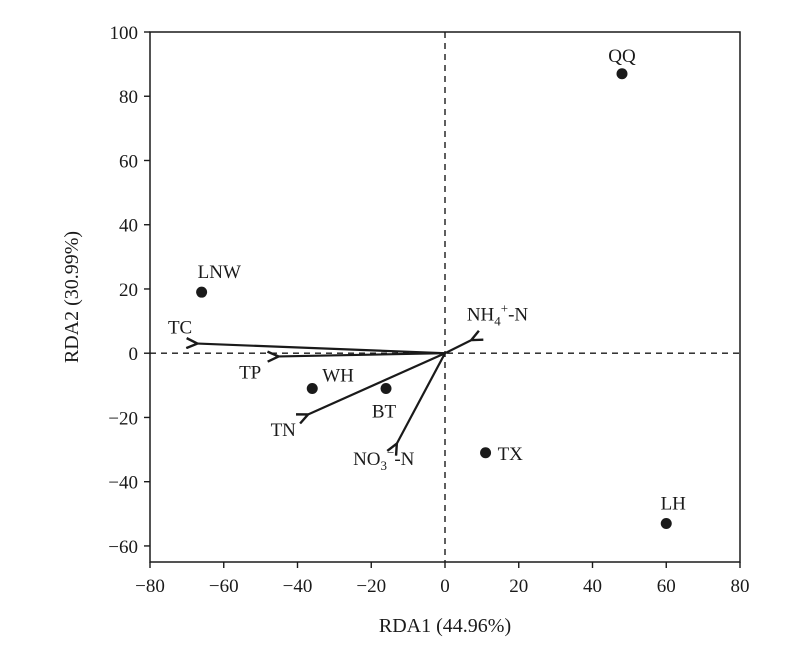 Image resolution: width=800 pixels, height=658 pixels. I want to click on y-tick-label: 100, so click(124, 33).